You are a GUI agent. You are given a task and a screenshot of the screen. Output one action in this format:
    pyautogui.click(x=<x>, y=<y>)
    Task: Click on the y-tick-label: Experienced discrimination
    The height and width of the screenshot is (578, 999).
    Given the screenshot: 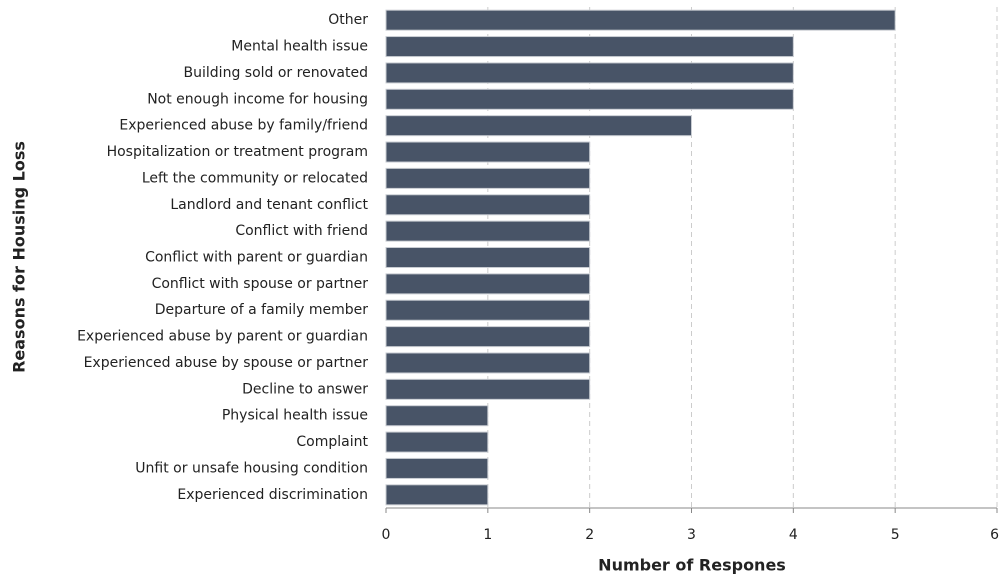 What is the action you would take?
    pyautogui.click(x=272, y=495)
    